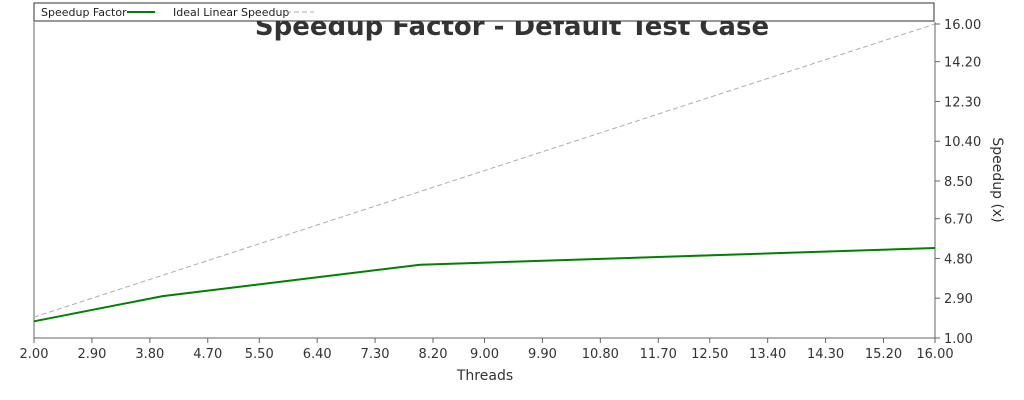 This screenshot has height=400, width=1024. I want to click on x-tick-label: 12.50, so click(709, 354).